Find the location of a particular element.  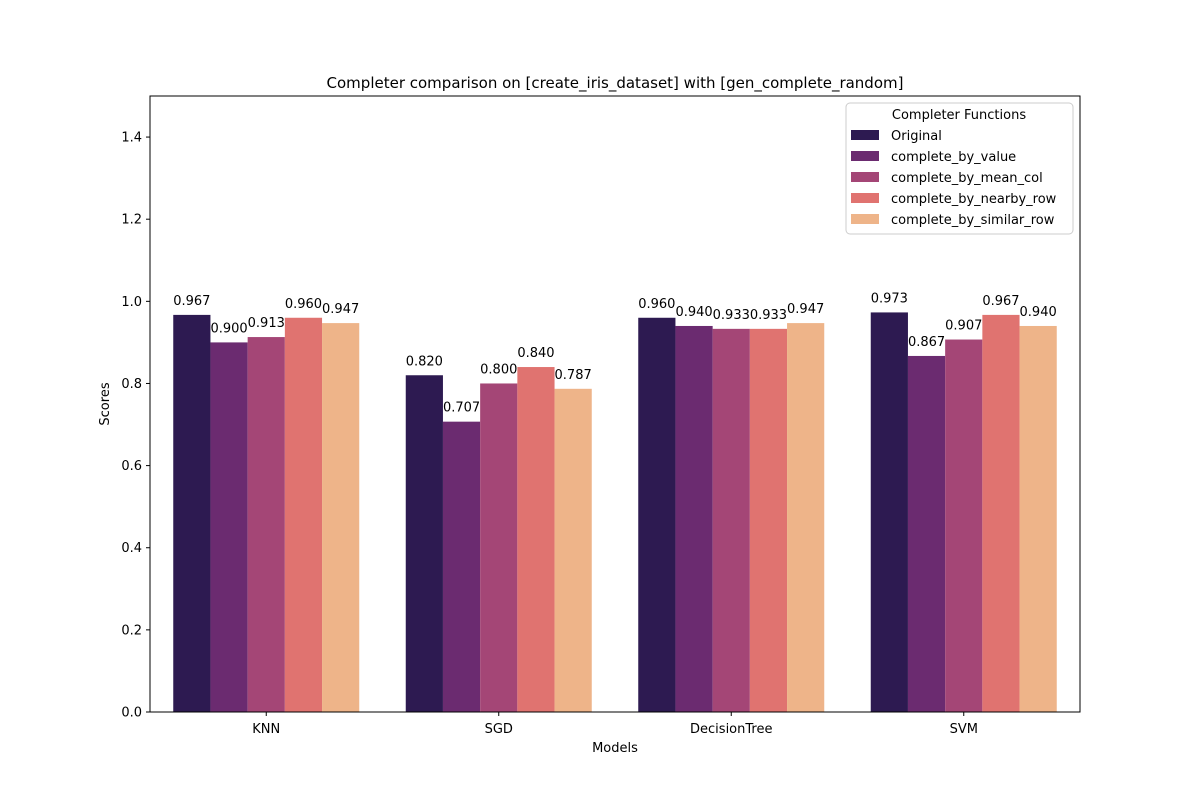

value-label: 0.913 is located at coordinates (266, 323).